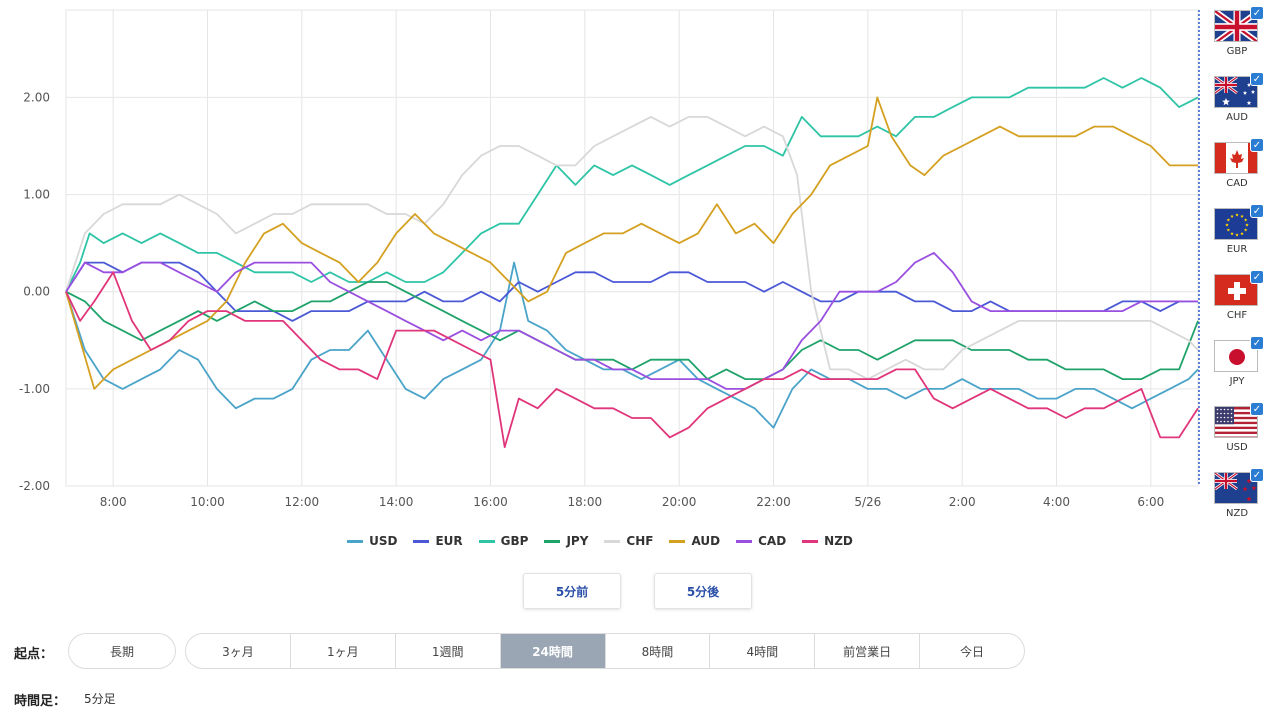 Image resolution: width=1280 pixels, height=720 pixels. What do you see at coordinates (383, 541) in the screenshot?
I see `legend-label: USD` at bounding box center [383, 541].